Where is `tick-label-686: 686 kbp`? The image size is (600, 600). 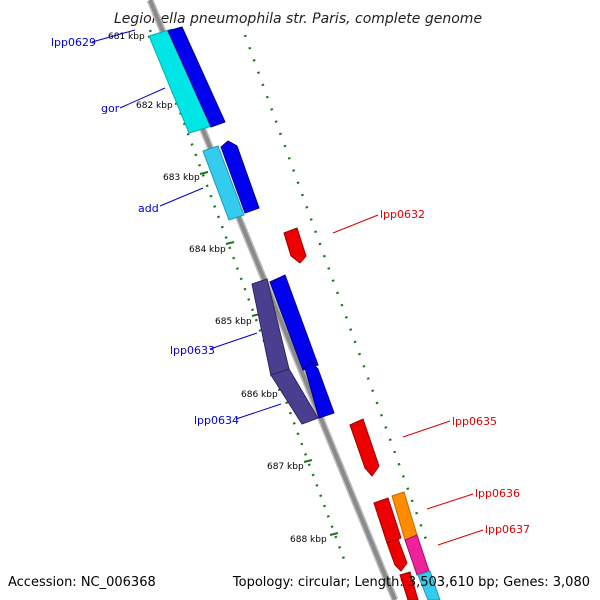
tick-label-686: 686 kbp is located at coordinates (259, 395).